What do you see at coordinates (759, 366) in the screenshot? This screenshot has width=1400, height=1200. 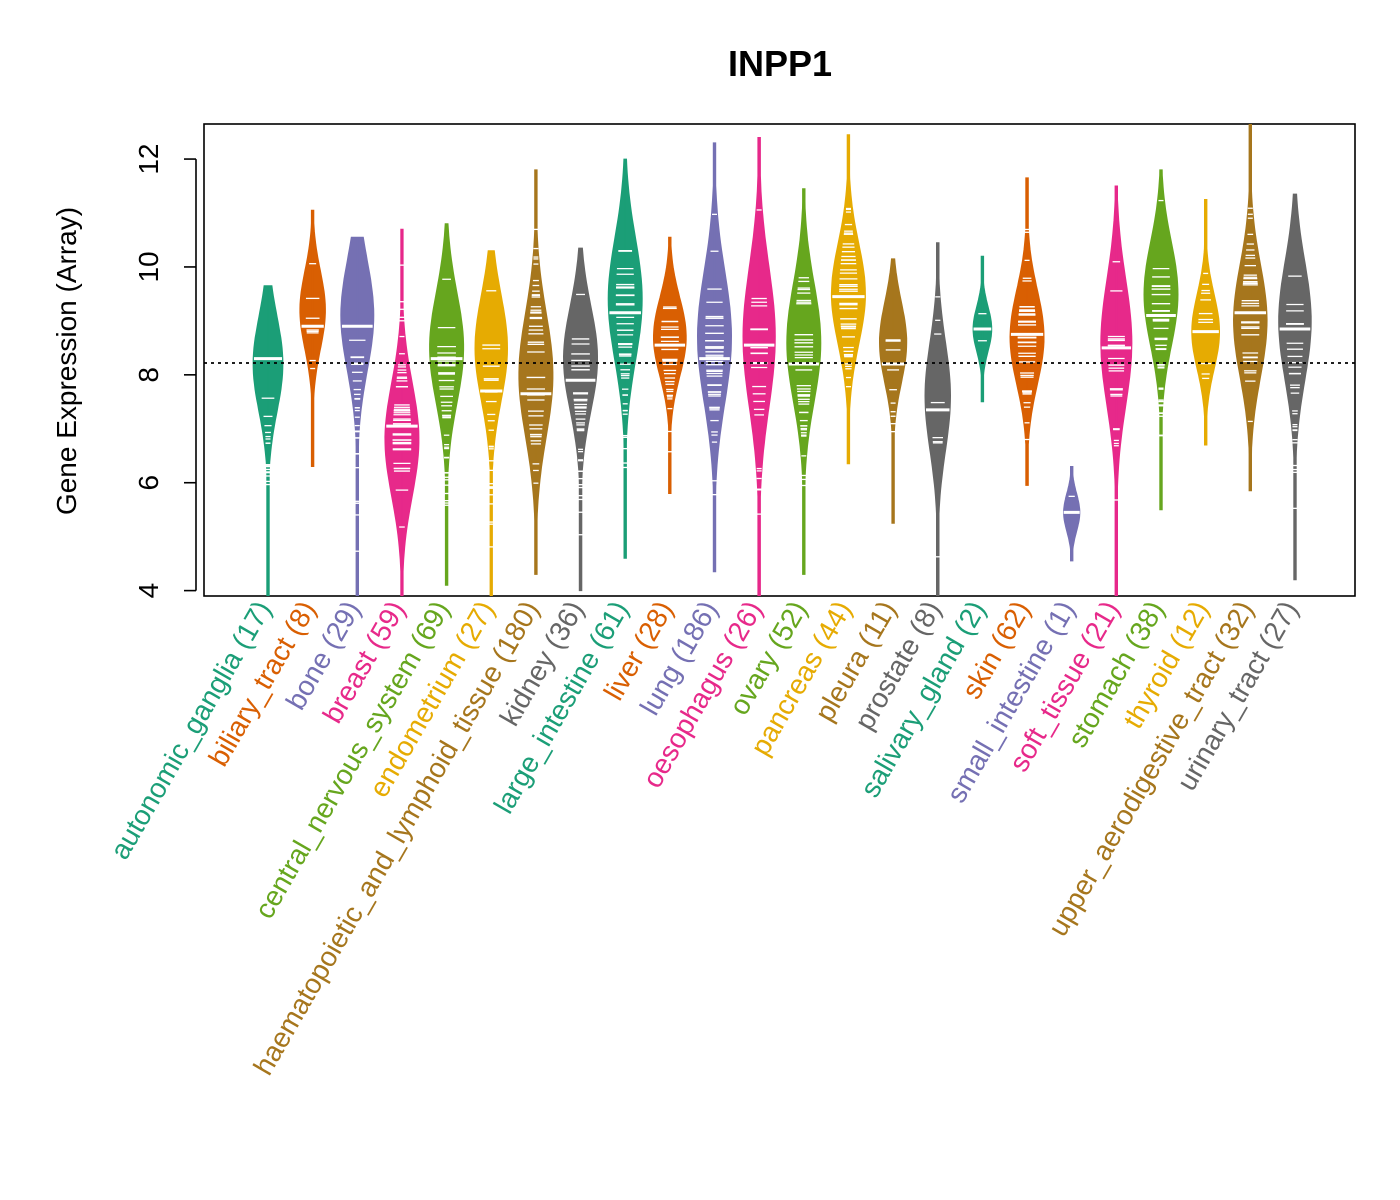 I see `violin-oesophagus` at bounding box center [759, 366].